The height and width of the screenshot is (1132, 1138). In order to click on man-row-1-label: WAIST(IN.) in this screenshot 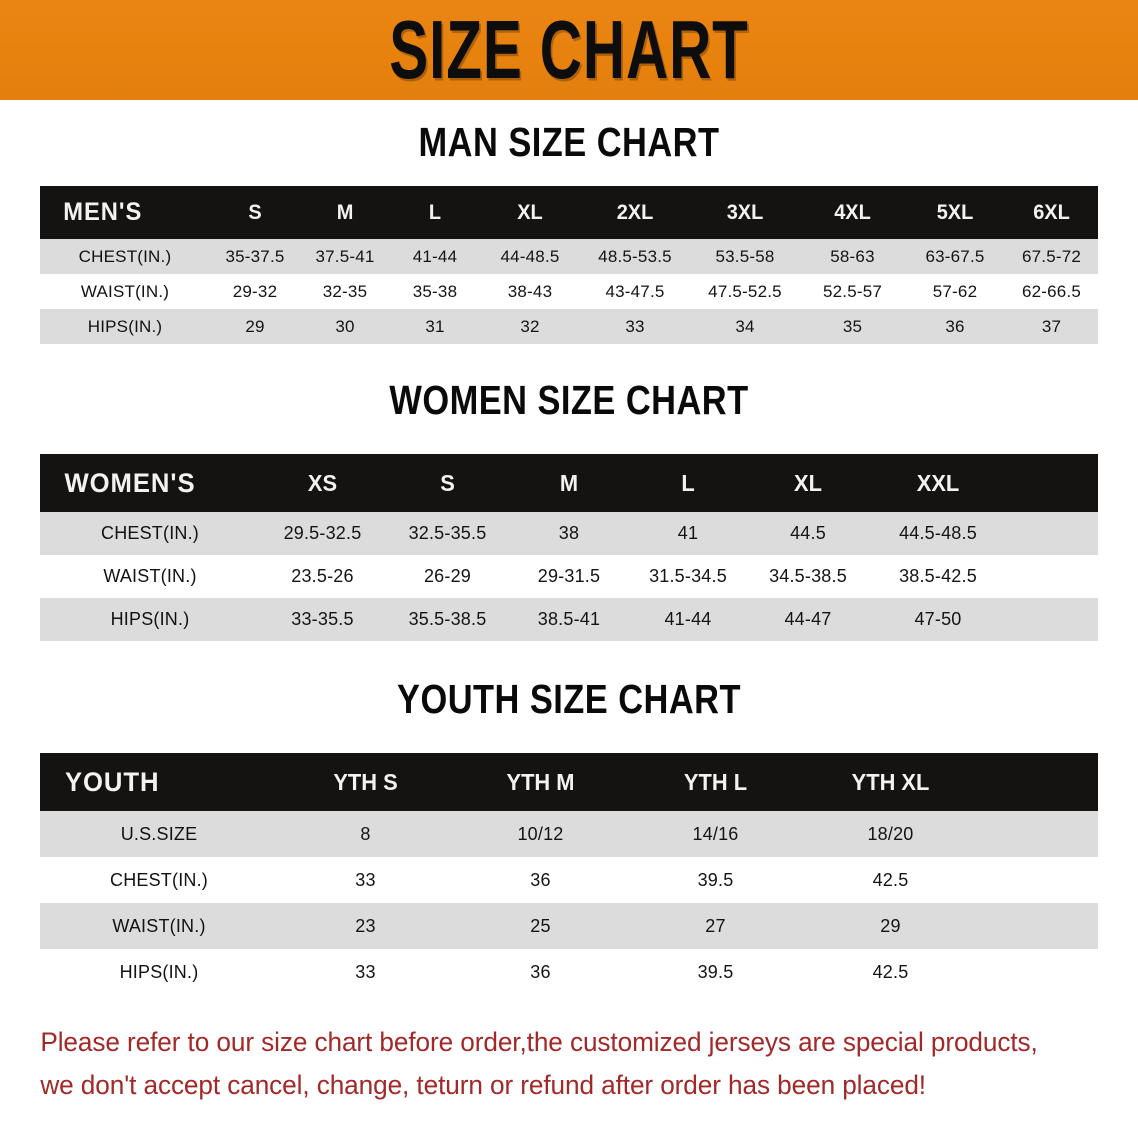, I will do `click(125, 291)`.